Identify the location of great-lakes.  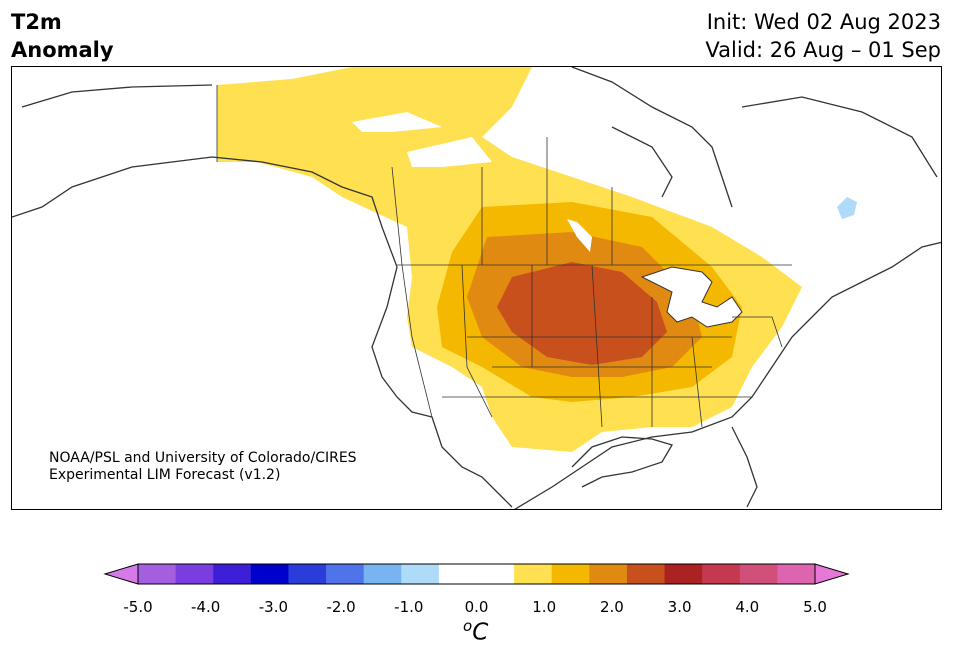
(691, 297).